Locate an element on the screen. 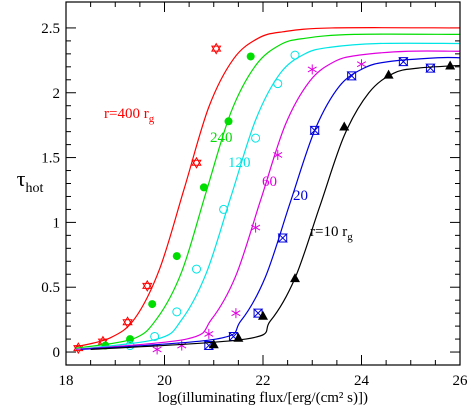 This screenshot has width=474, height=411. series-label-text: 20 is located at coordinates (300, 196).